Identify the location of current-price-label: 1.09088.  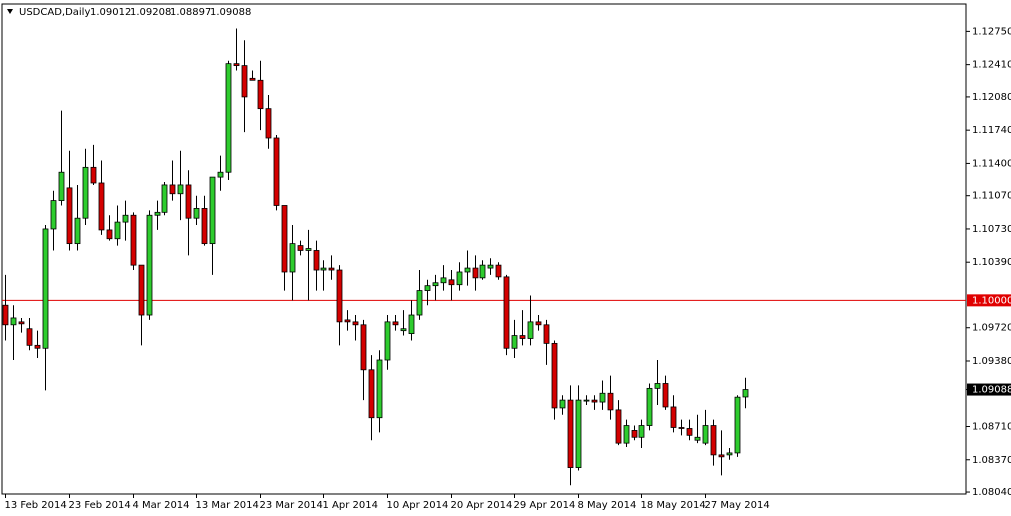
(991, 390).